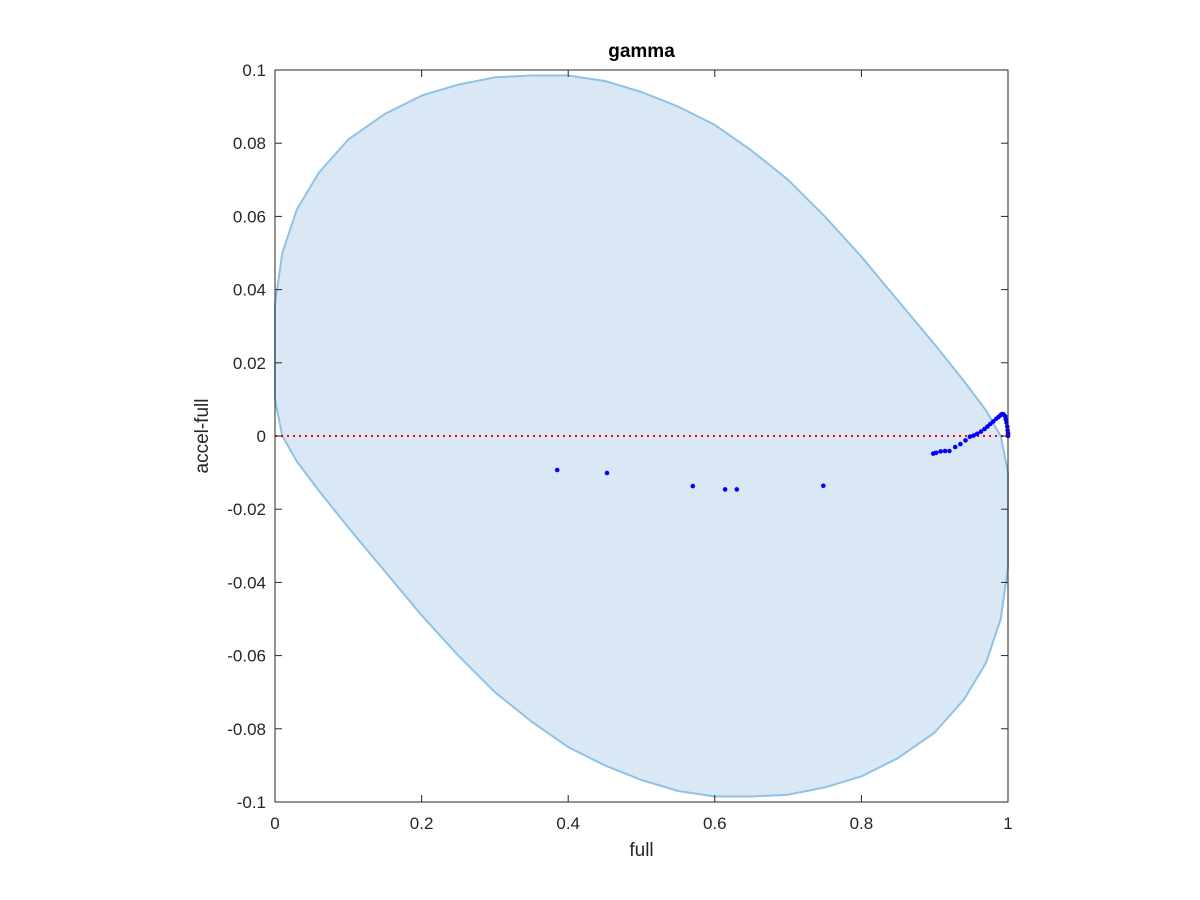  Describe the element at coordinates (715, 823) in the screenshot. I see `x-tick-label: 0.6` at that location.